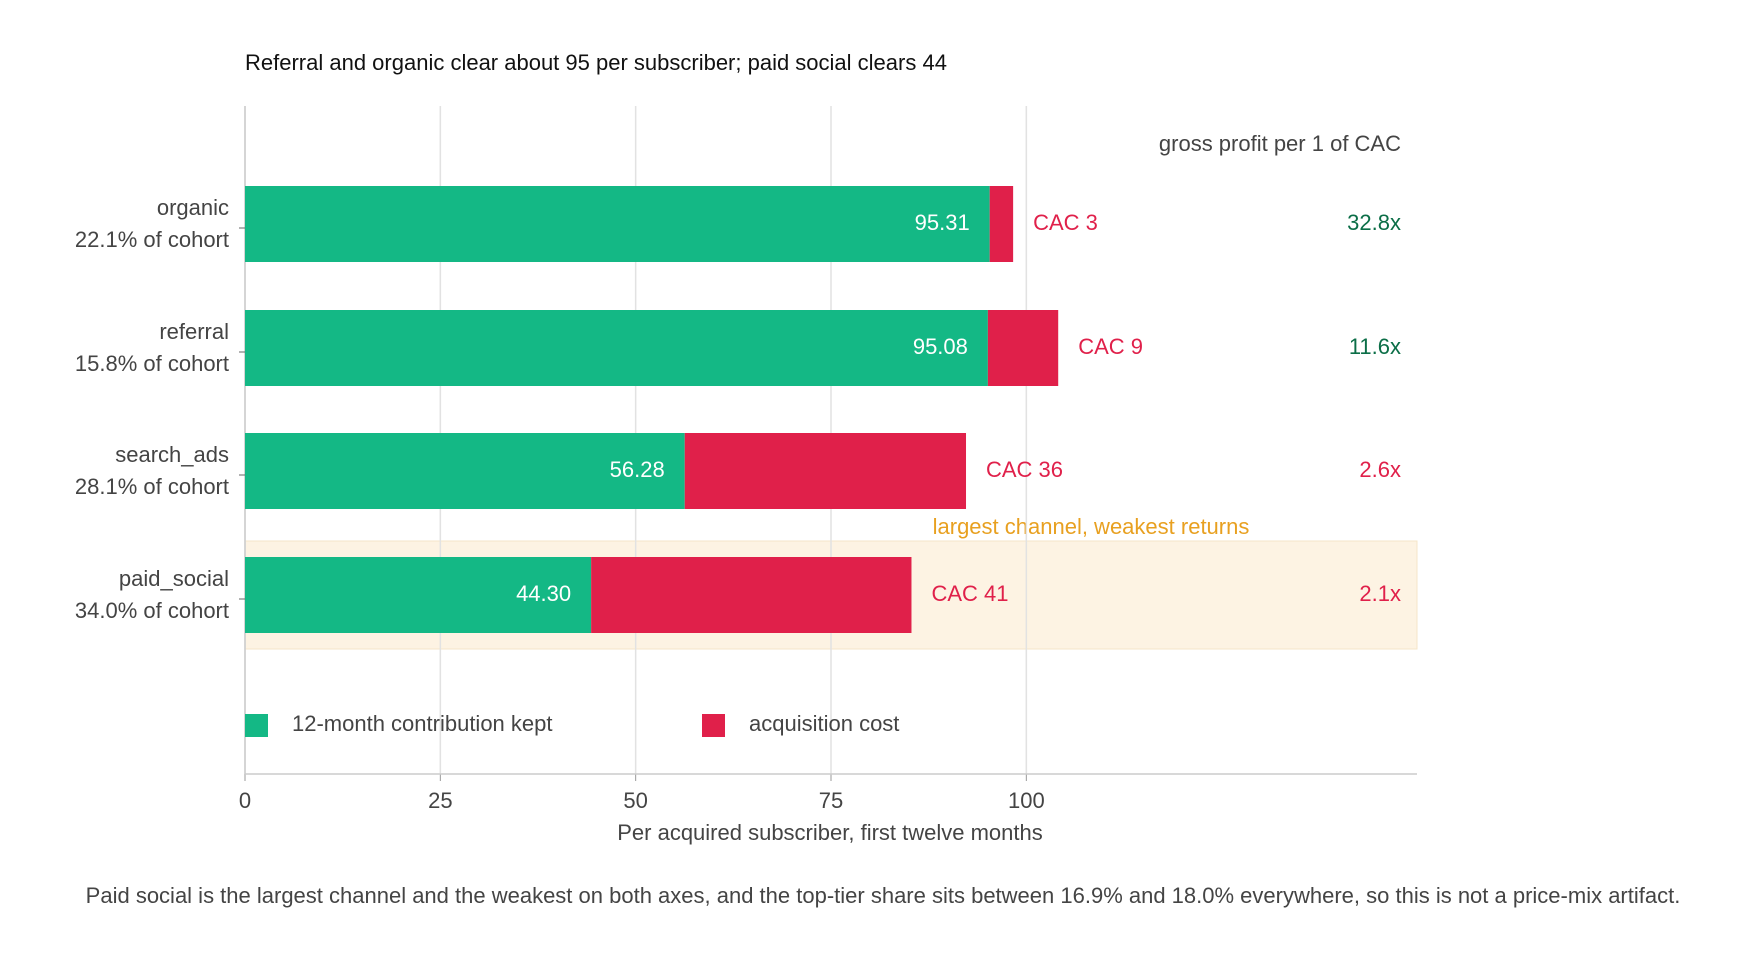 The image size is (1744, 955). Describe the element at coordinates (1280, 143) in the screenshot. I see `ratio-header: gross profit per 1 of CAC` at that location.